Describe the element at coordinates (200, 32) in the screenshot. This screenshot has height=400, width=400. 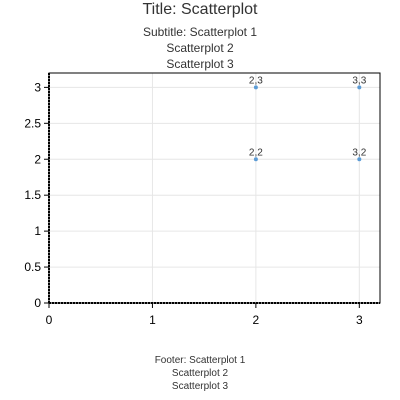
I see `subtitle-line-1: Subtitle: Scatterplot 1` at that location.